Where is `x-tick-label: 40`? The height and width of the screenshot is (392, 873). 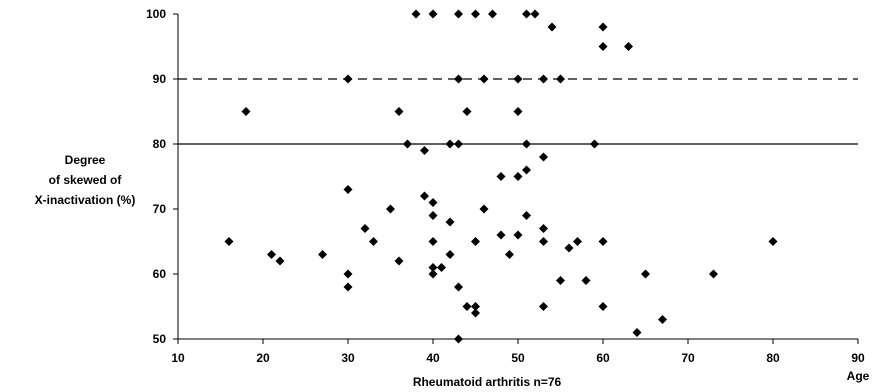 x-tick-label: 40 is located at coordinates (433, 358).